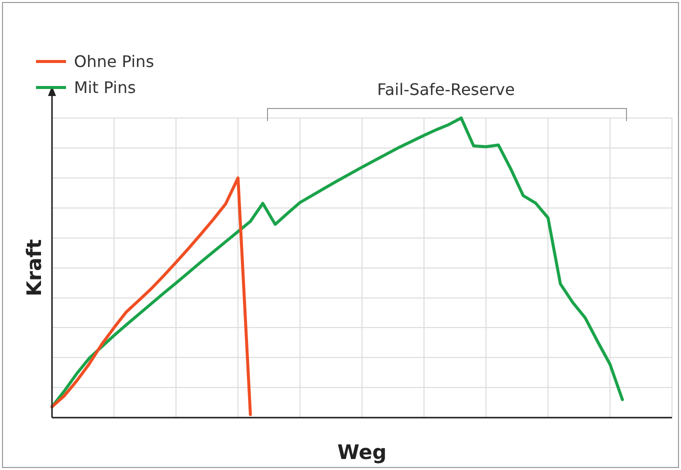  What do you see at coordinates (362, 452) in the screenshot?
I see `x-axis-title: Weg` at bounding box center [362, 452].